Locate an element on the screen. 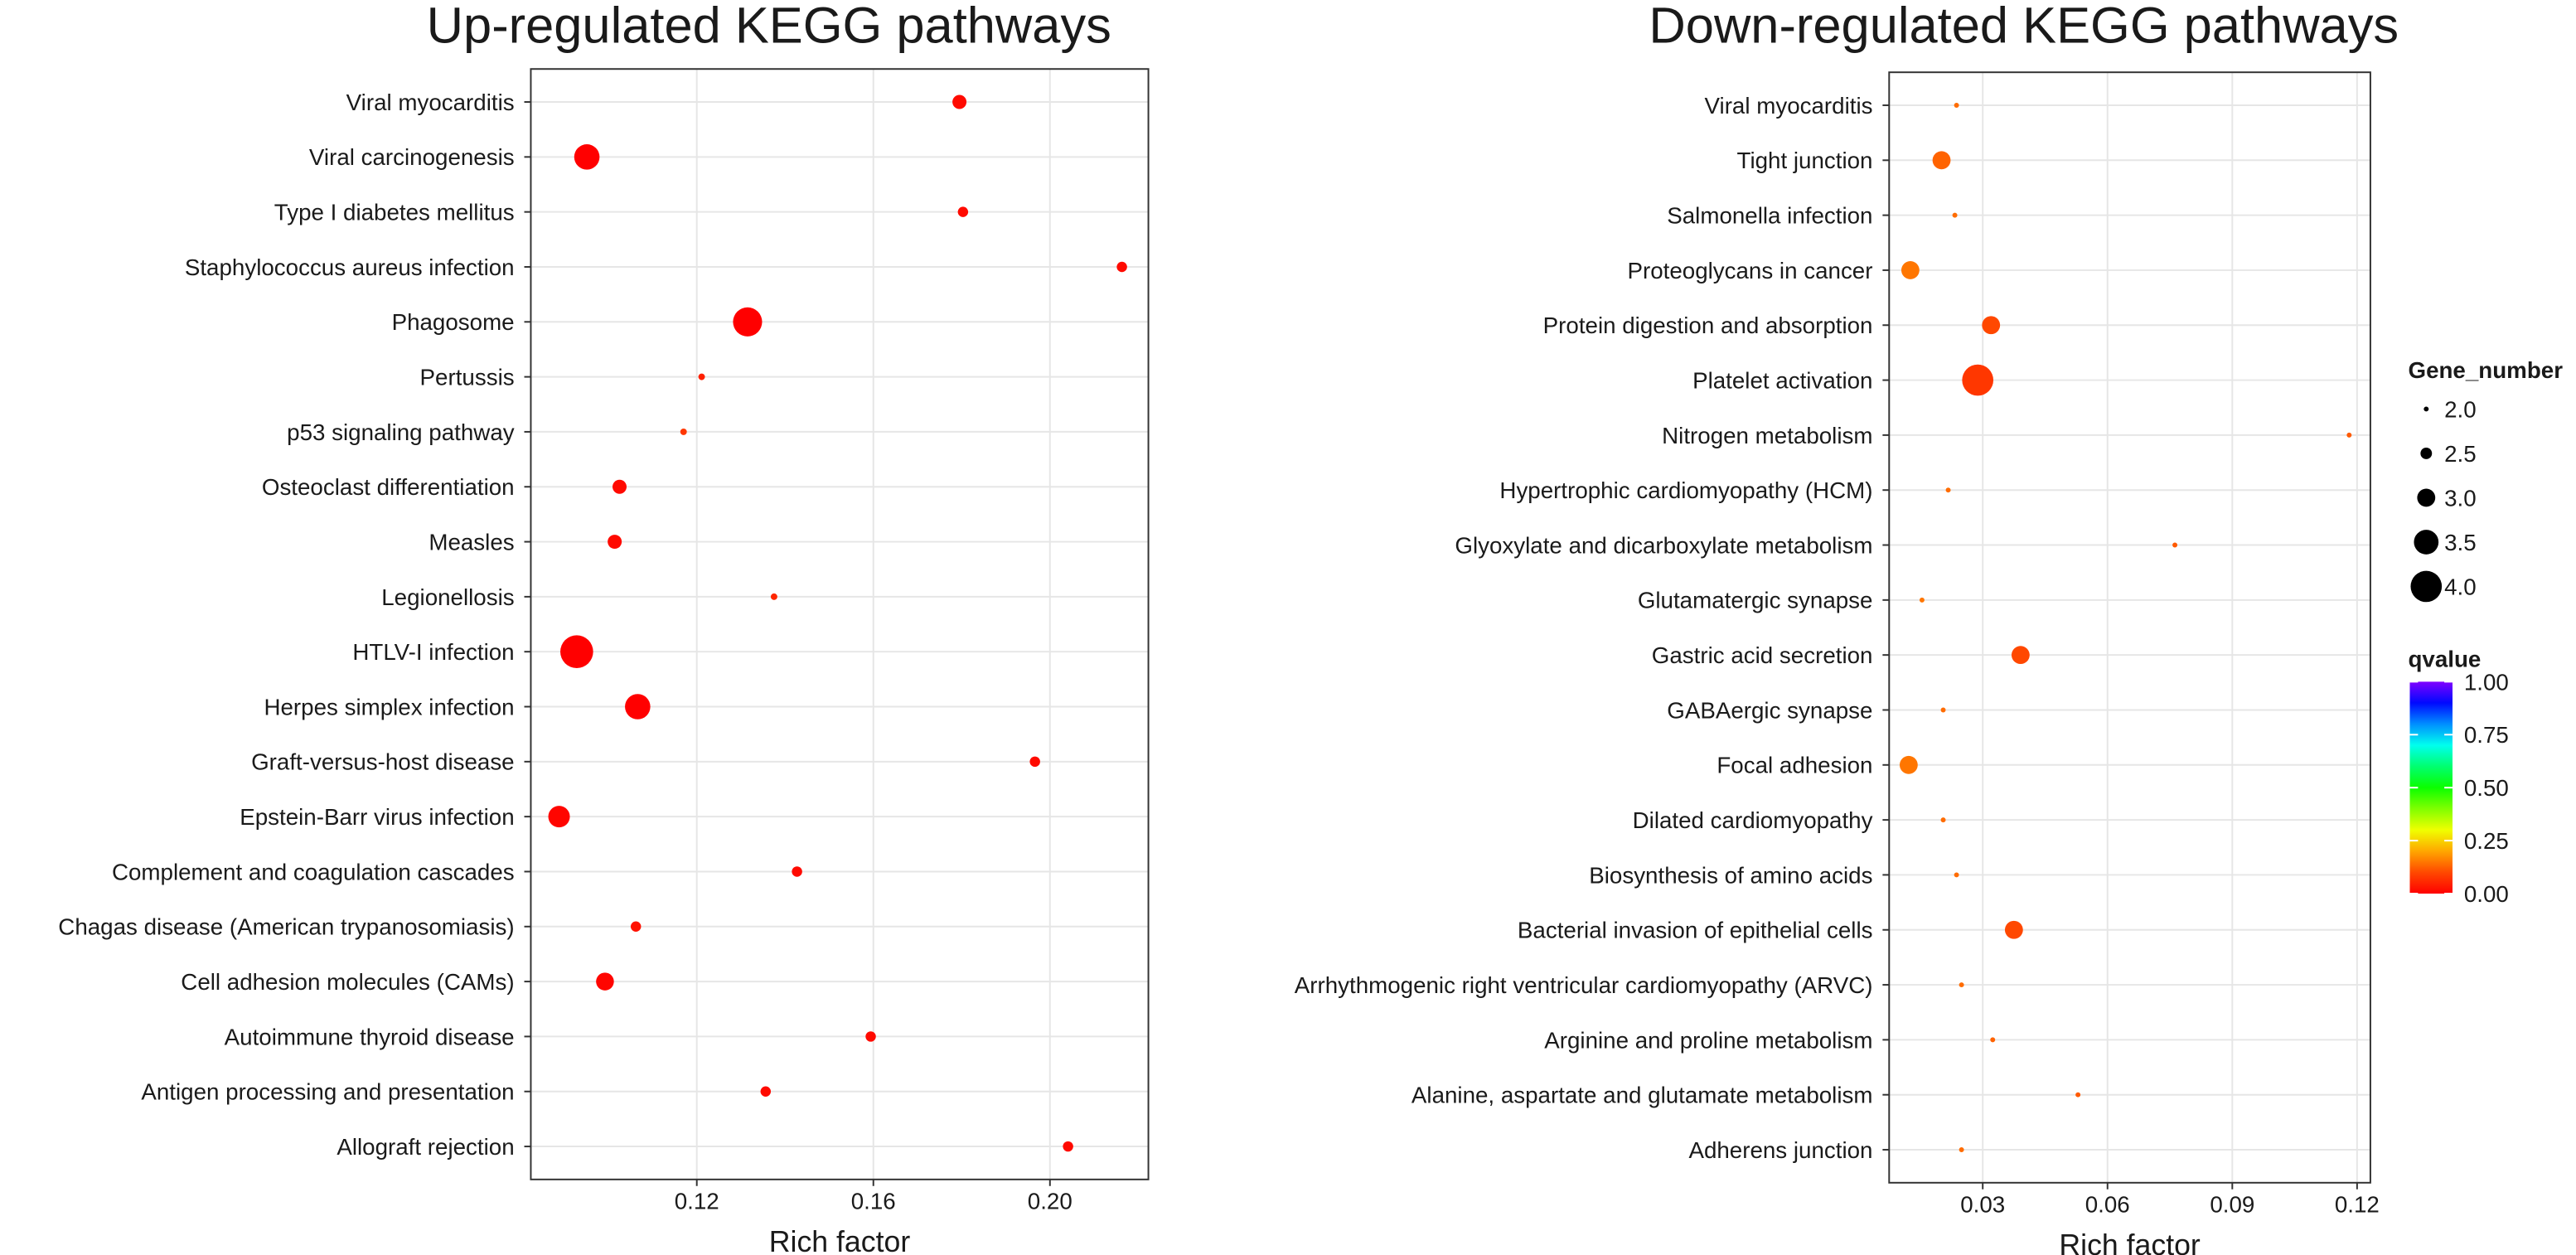 The image size is (2576, 1255). y-tick-label: Cell adhesion molecules (CAMs) is located at coordinates (347, 982).